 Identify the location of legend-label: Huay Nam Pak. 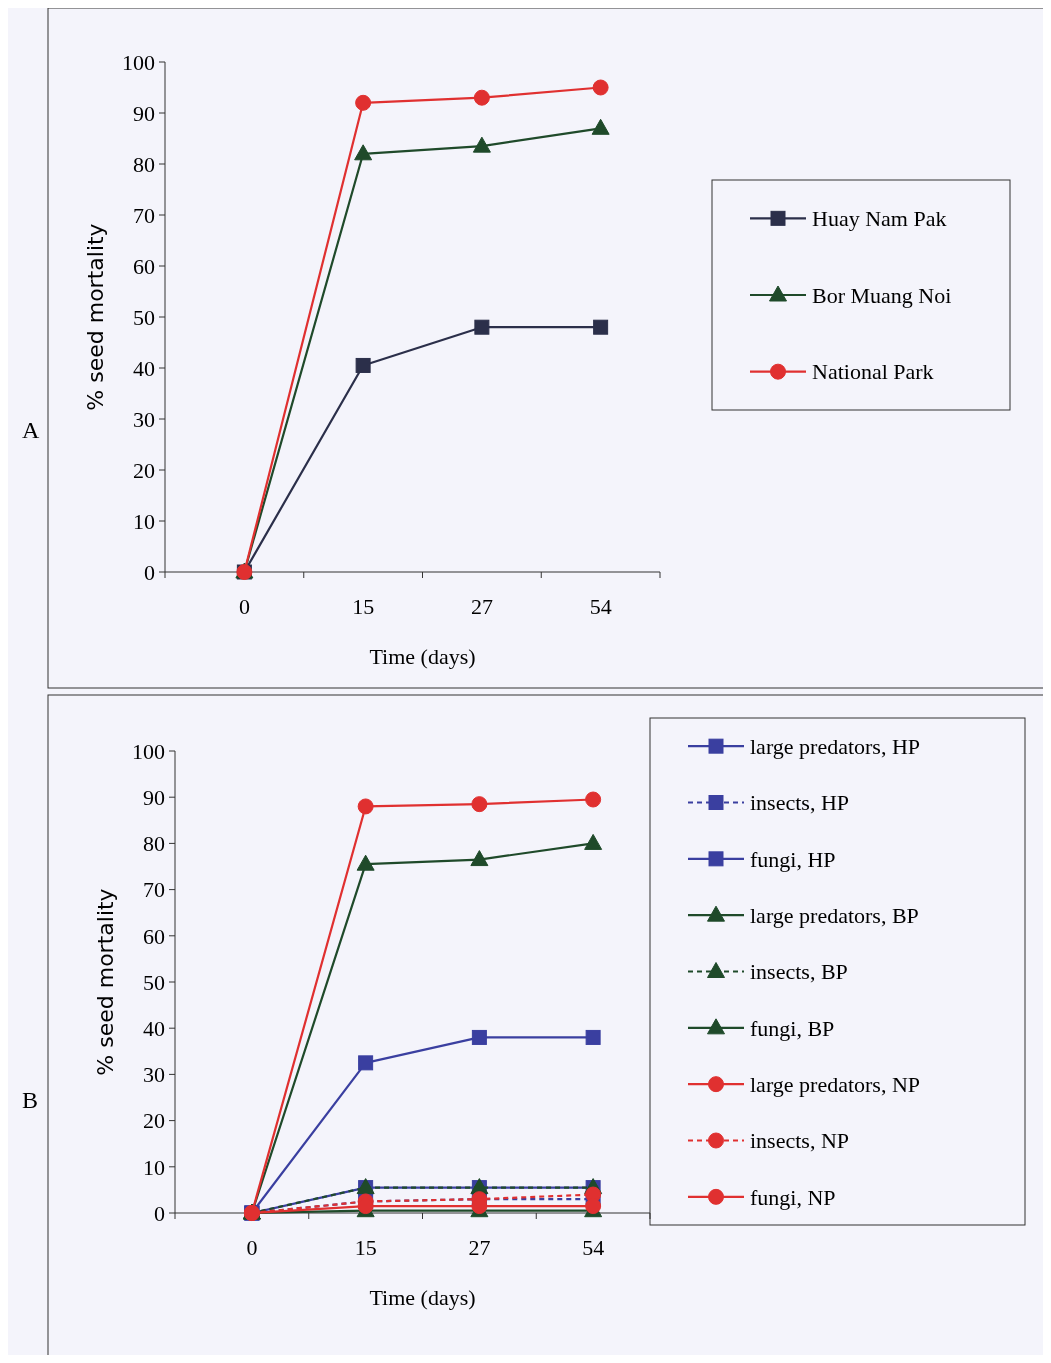
(879, 219).